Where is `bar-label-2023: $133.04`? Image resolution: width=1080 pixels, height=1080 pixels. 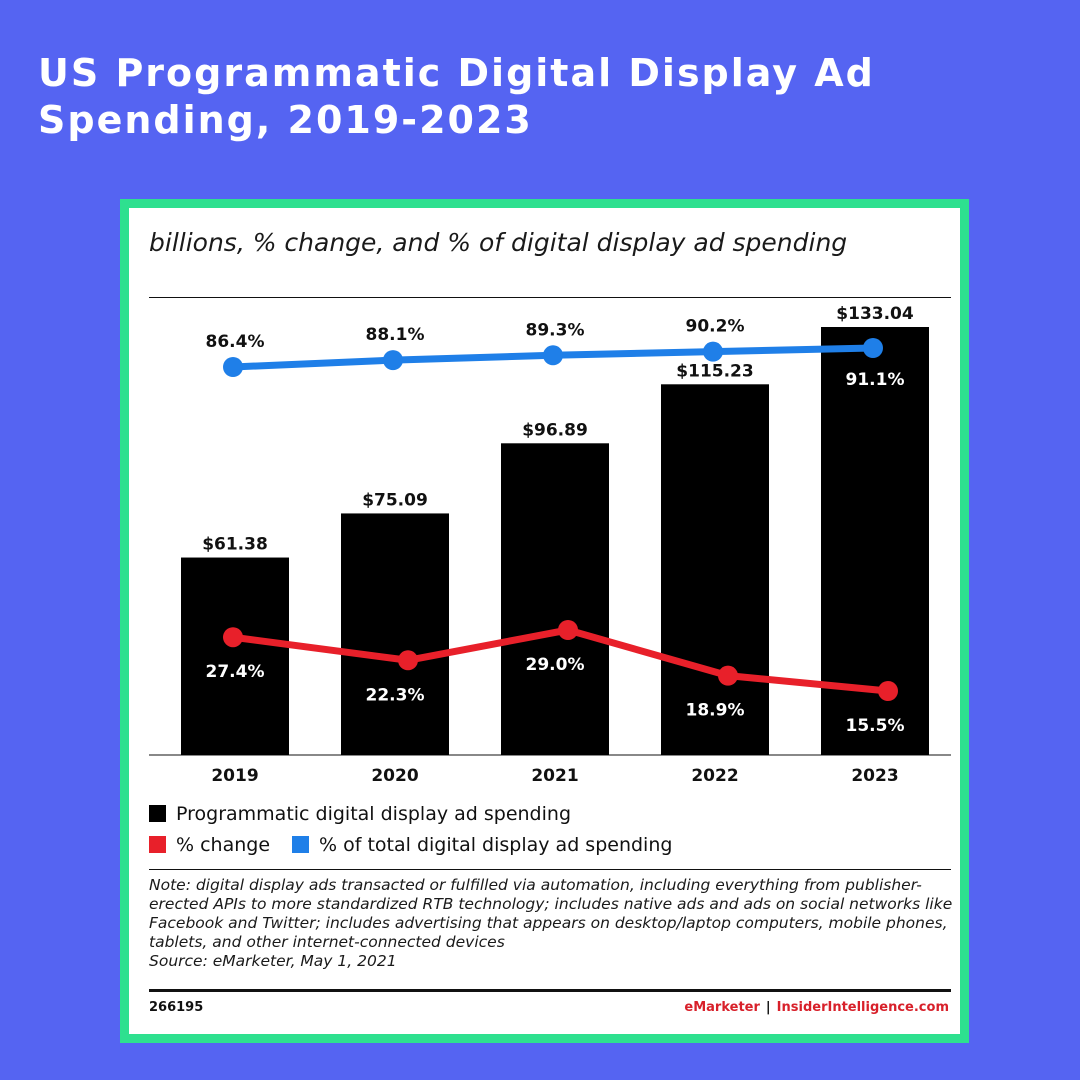
bar-label-2023: $133.04 is located at coordinates (875, 314).